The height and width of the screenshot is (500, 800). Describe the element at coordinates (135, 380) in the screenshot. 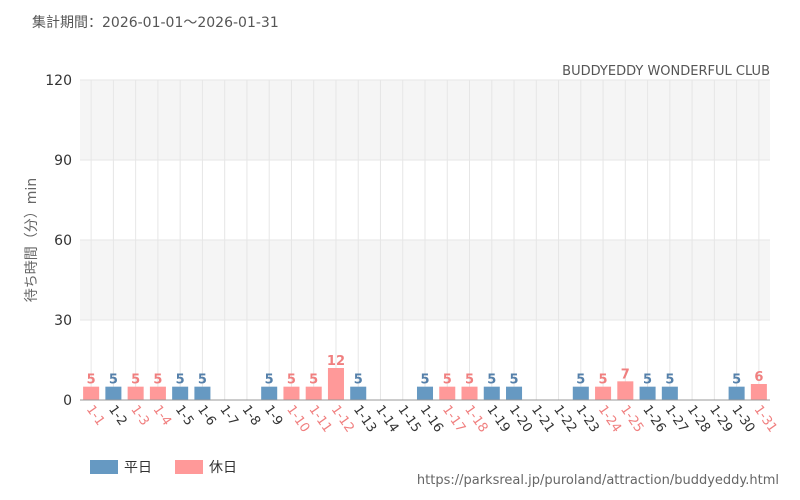

I see `value-label-1-3: 5` at that location.